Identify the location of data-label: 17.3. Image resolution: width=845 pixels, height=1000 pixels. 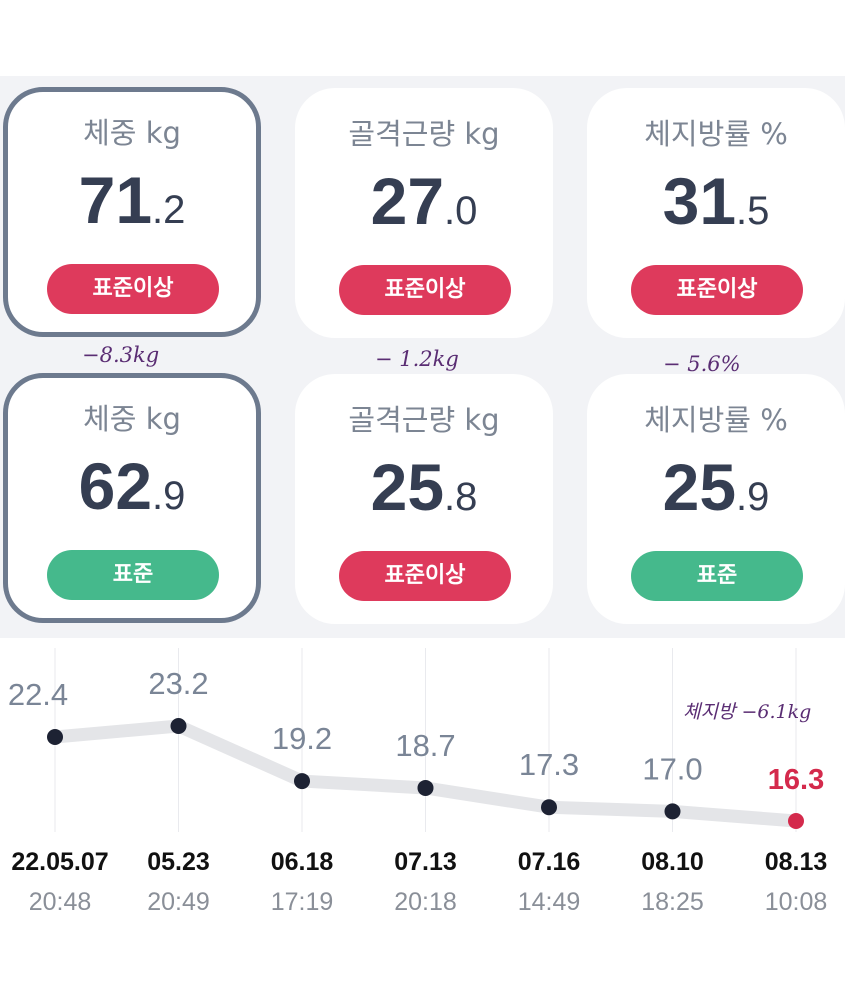
(549, 764).